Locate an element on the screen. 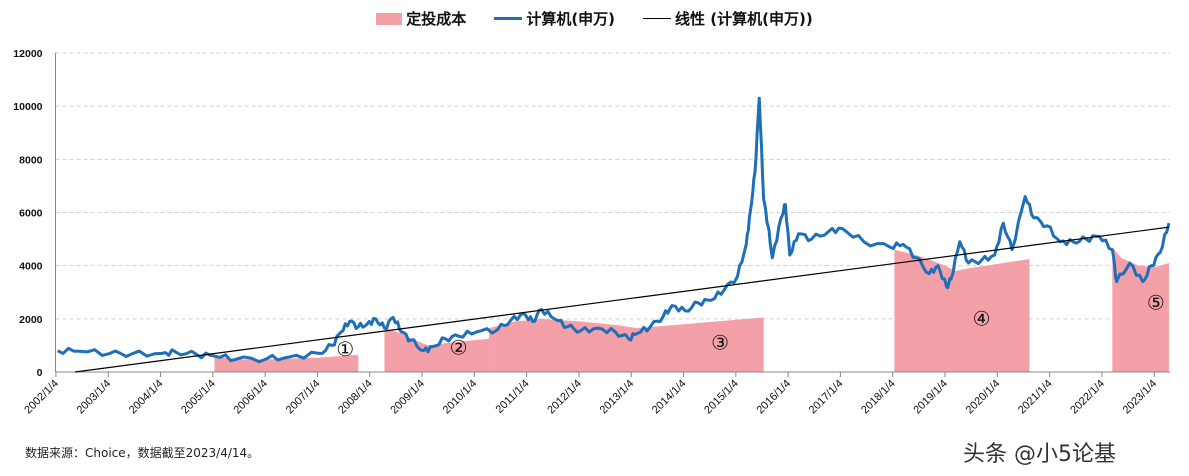 Image resolution: width=1189 pixels, height=476 pixels. cost-swatch is located at coordinates (389, 18).